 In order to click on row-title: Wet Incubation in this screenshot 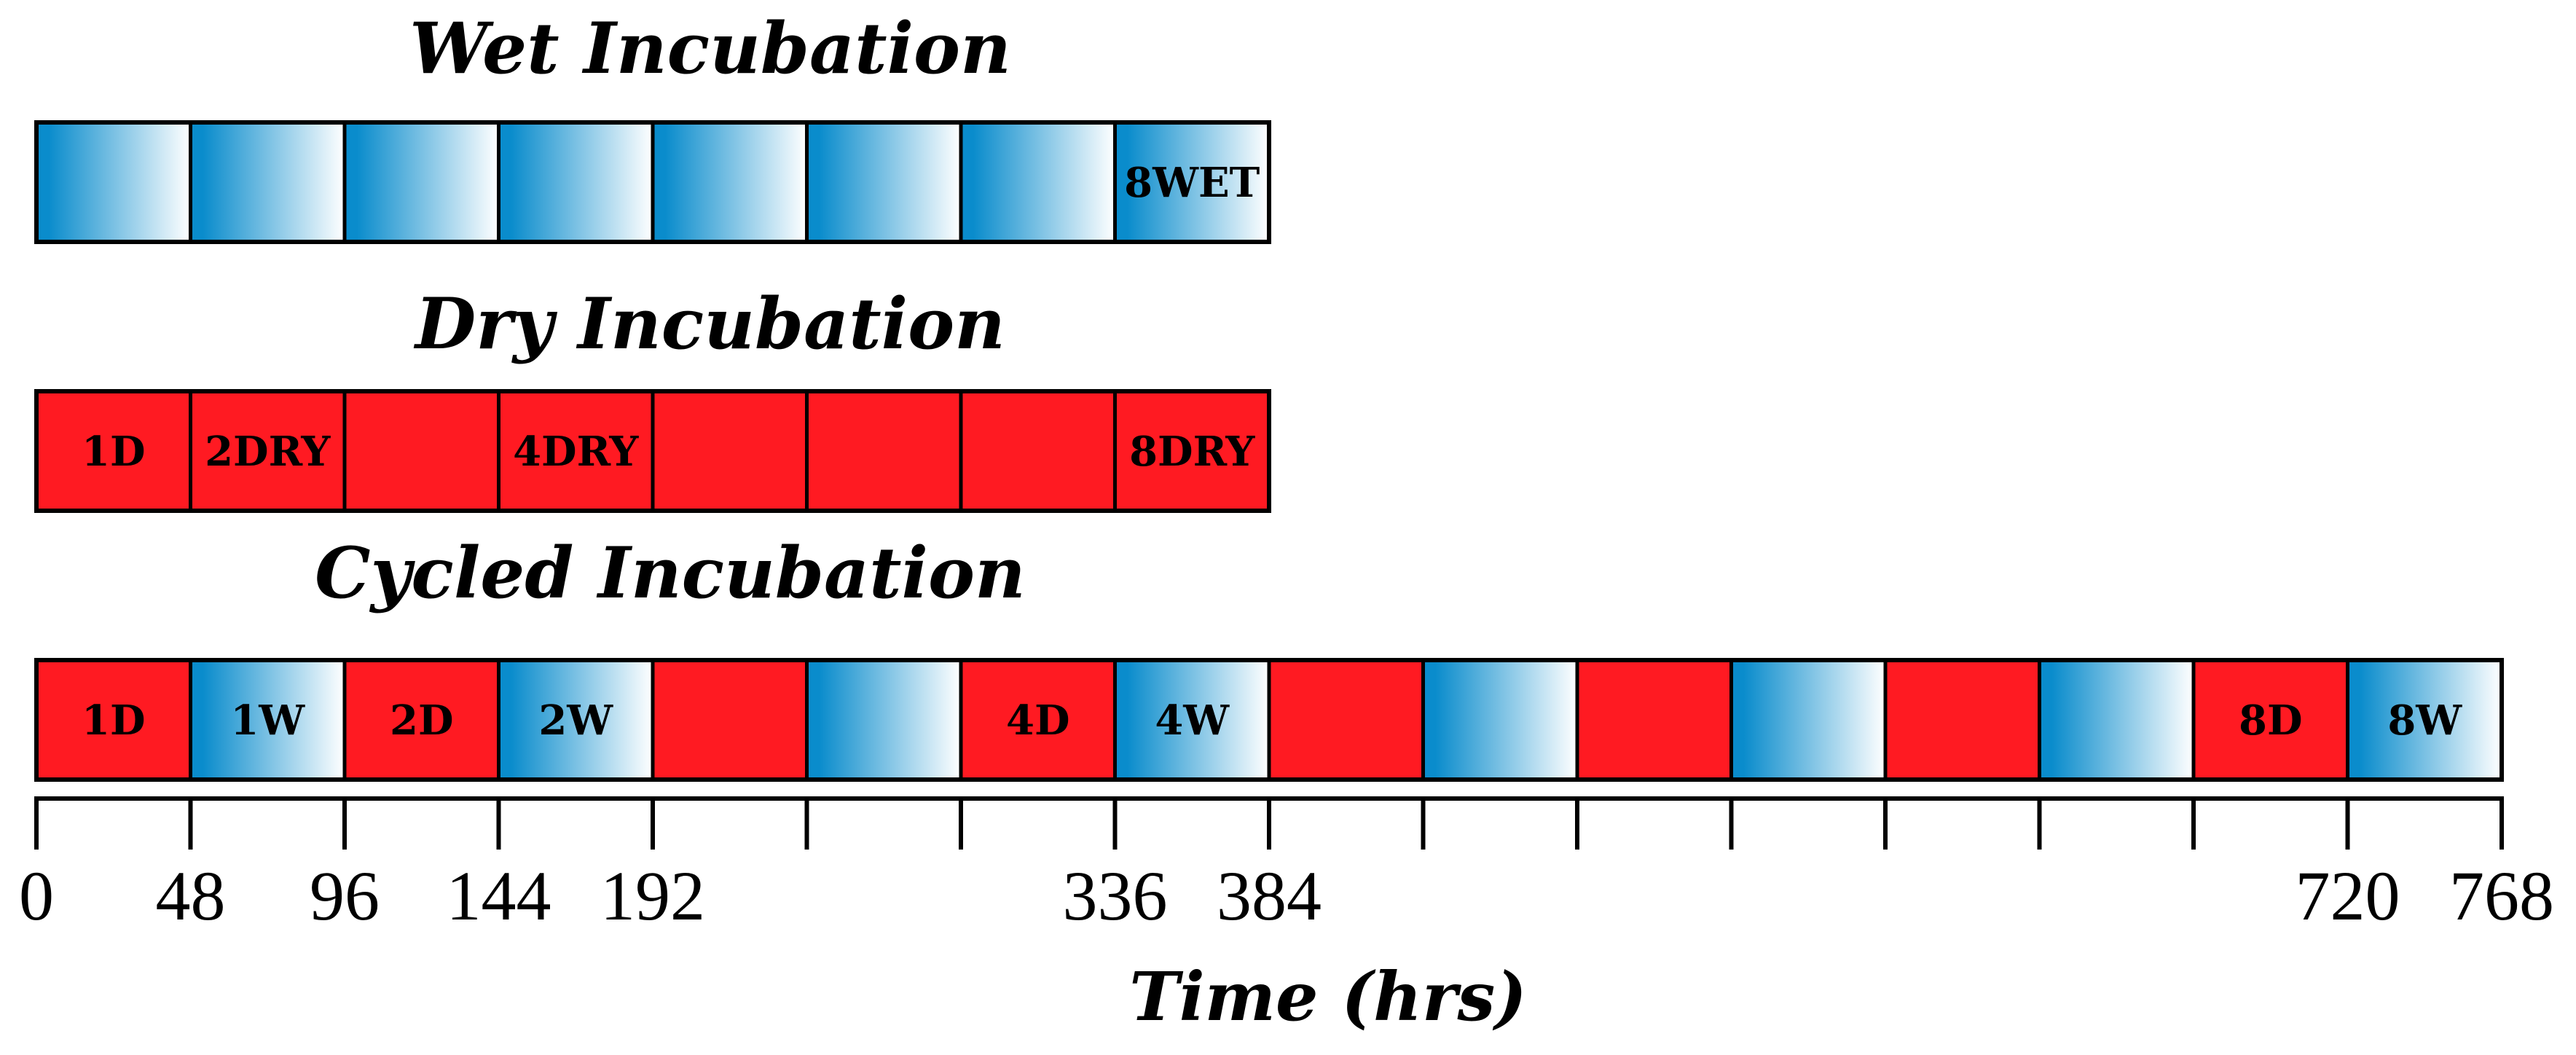, I will do `click(710, 48)`.